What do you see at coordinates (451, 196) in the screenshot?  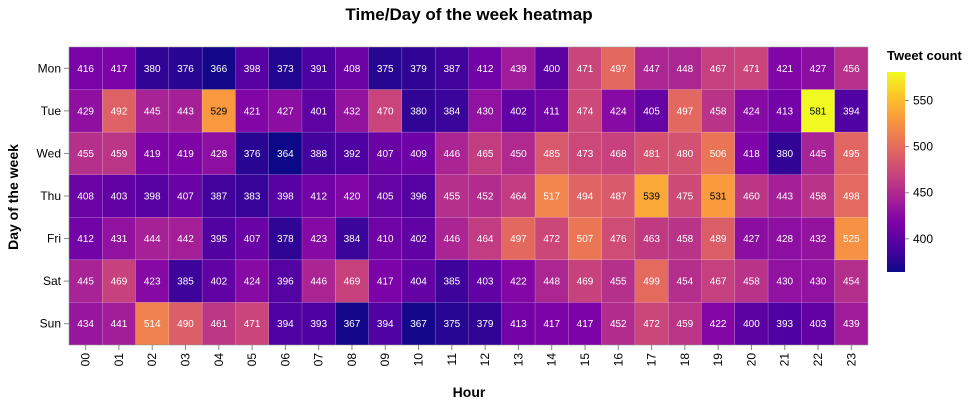 I see `heatmap-cell-label: 455` at bounding box center [451, 196].